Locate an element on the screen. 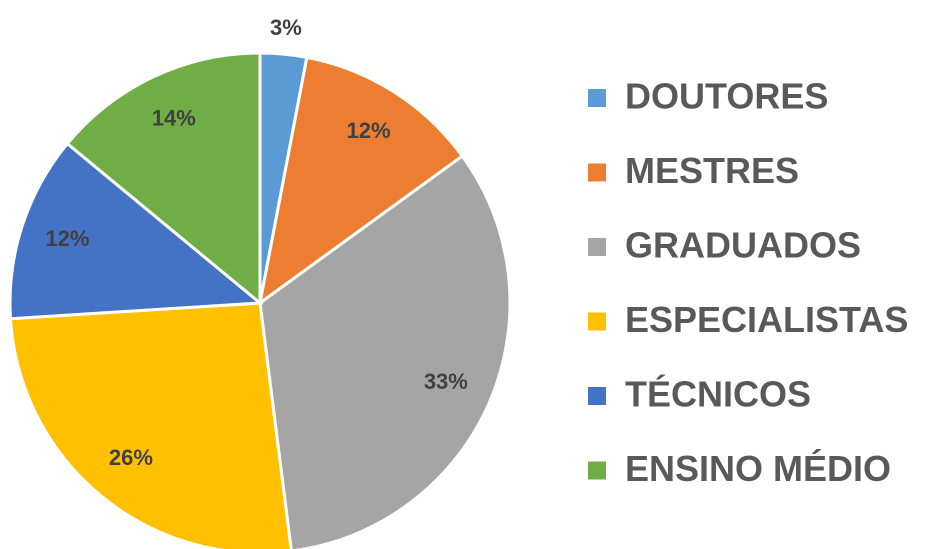 This screenshot has width=935, height=549. data-label: 14% is located at coordinates (174, 118).